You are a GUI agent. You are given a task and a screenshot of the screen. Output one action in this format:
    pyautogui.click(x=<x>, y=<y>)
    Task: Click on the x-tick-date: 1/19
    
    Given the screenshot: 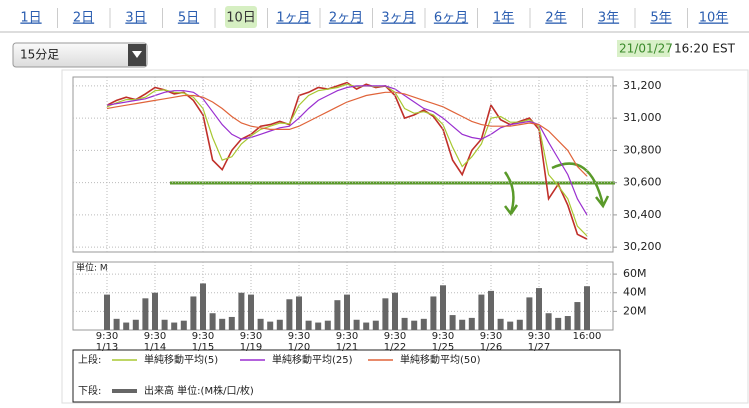 What is the action you would take?
    pyautogui.click(x=251, y=347)
    